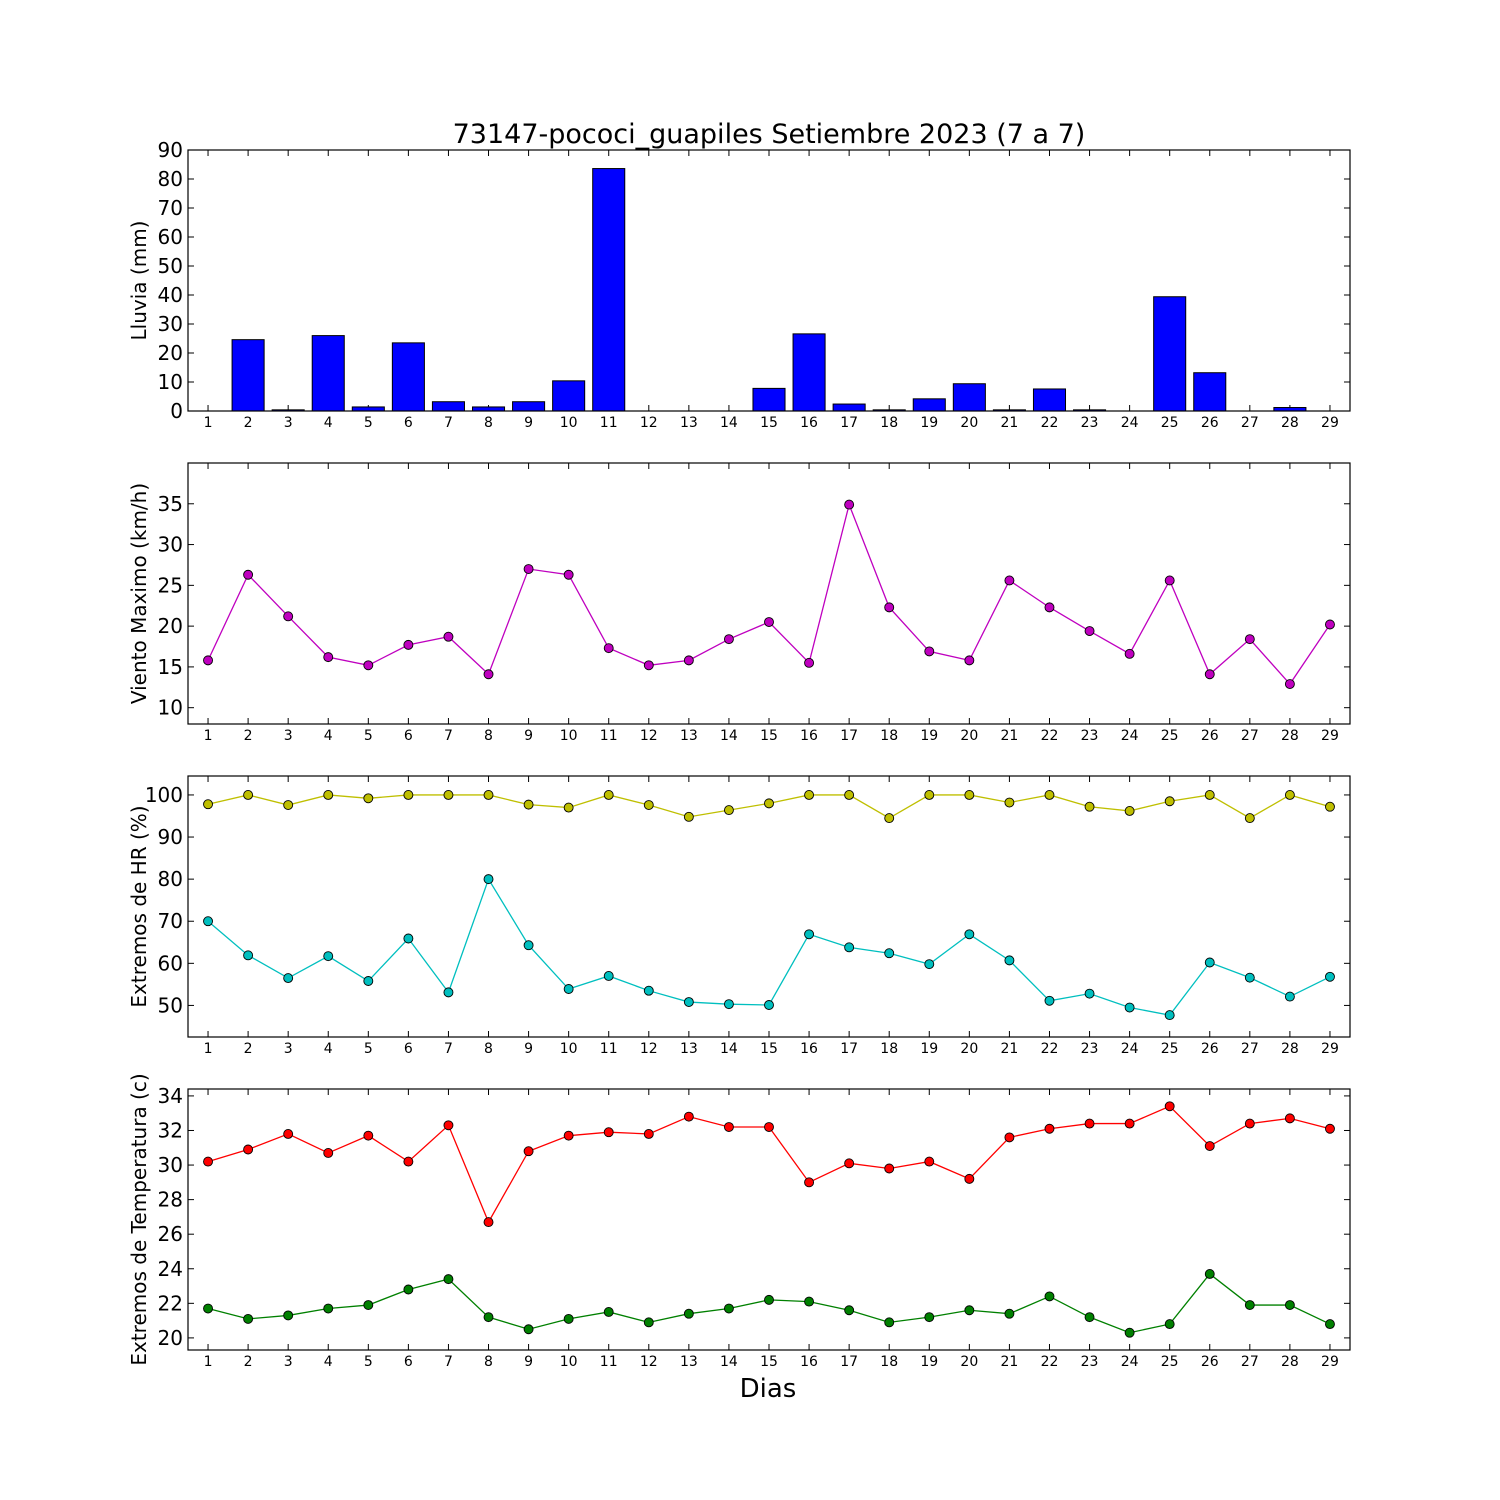  I want to click on plot-frame, so click(769, 593).